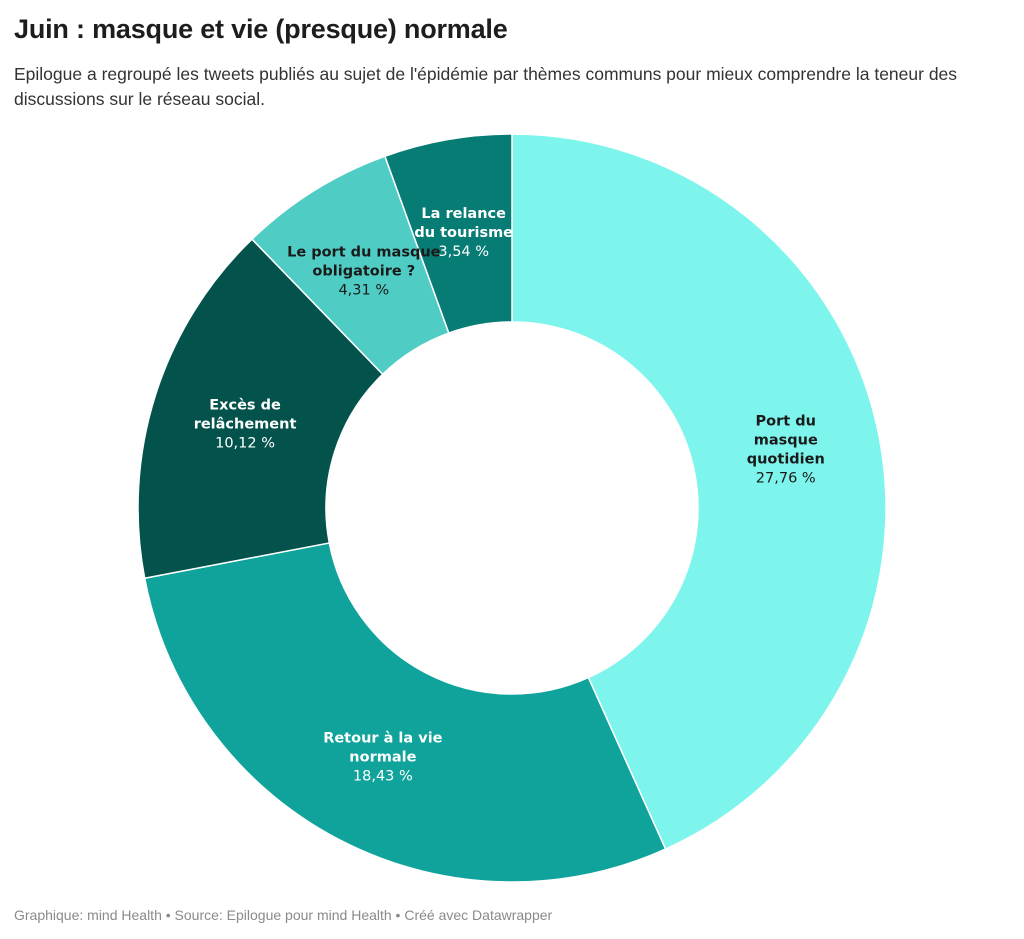  Describe the element at coordinates (786, 460) in the screenshot. I see `slice-label-name-line: quotidien` at that location.